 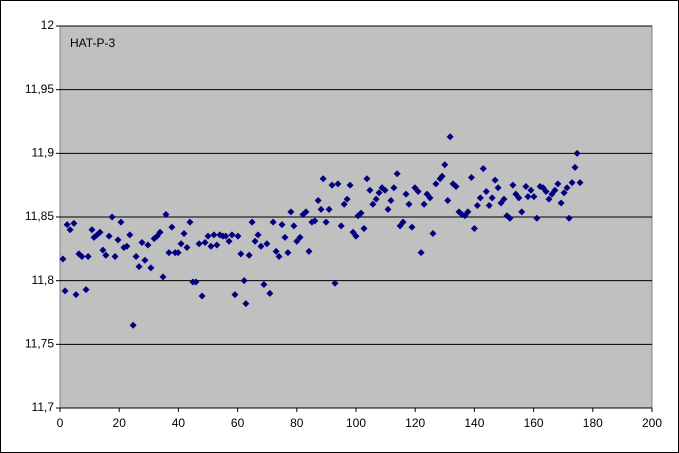 What do you see at coordinates (356, 423) in the screenshot?
I see `x-tick-label: 100` at bounding box center [356, 423].